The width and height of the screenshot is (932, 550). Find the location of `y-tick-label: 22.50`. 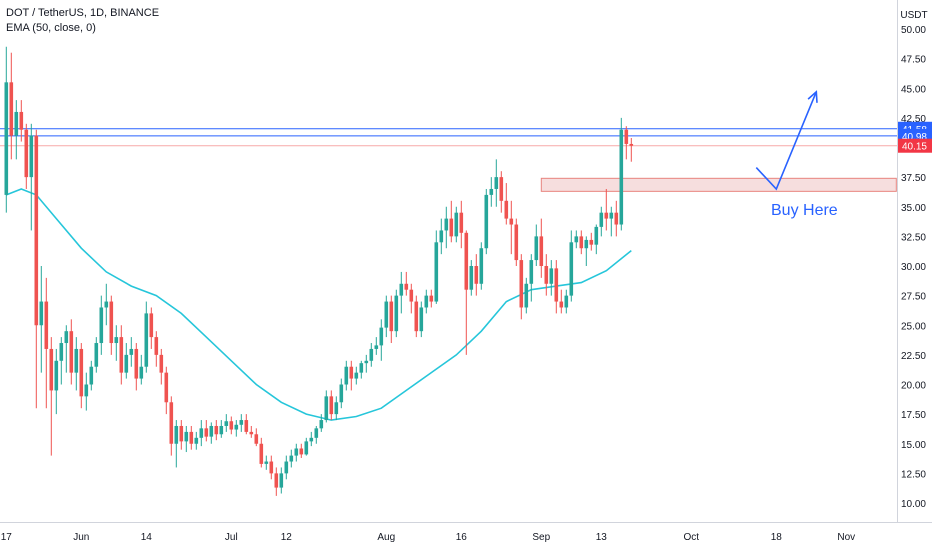

y-tick-label: 22.50 is located at coordinates (913, 356).